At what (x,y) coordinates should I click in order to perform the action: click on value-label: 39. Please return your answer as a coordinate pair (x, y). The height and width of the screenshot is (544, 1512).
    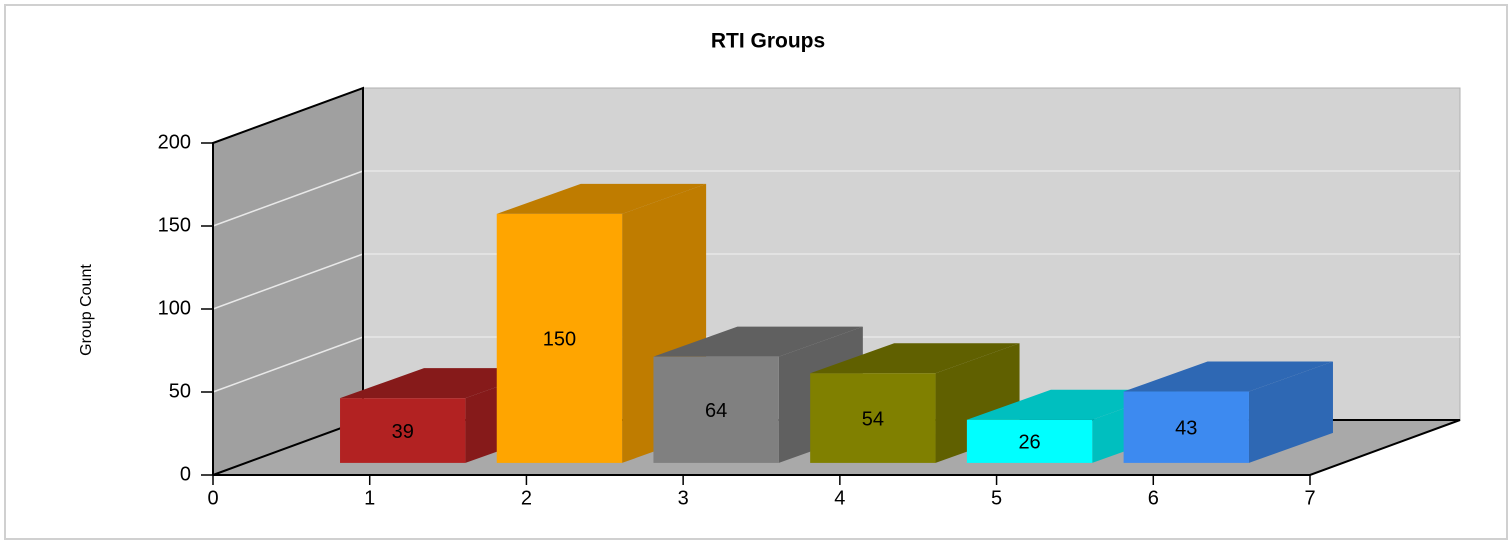
    Looking at the image, I should click on (403, 432).